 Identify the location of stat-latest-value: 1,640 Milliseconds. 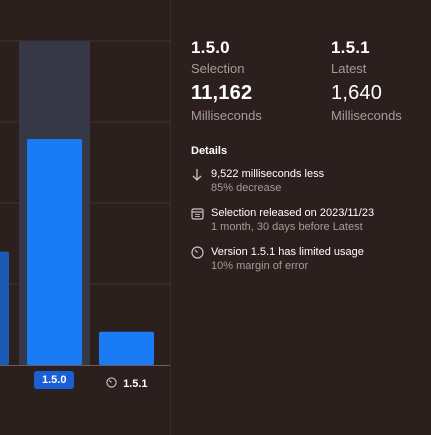
(366, 102).